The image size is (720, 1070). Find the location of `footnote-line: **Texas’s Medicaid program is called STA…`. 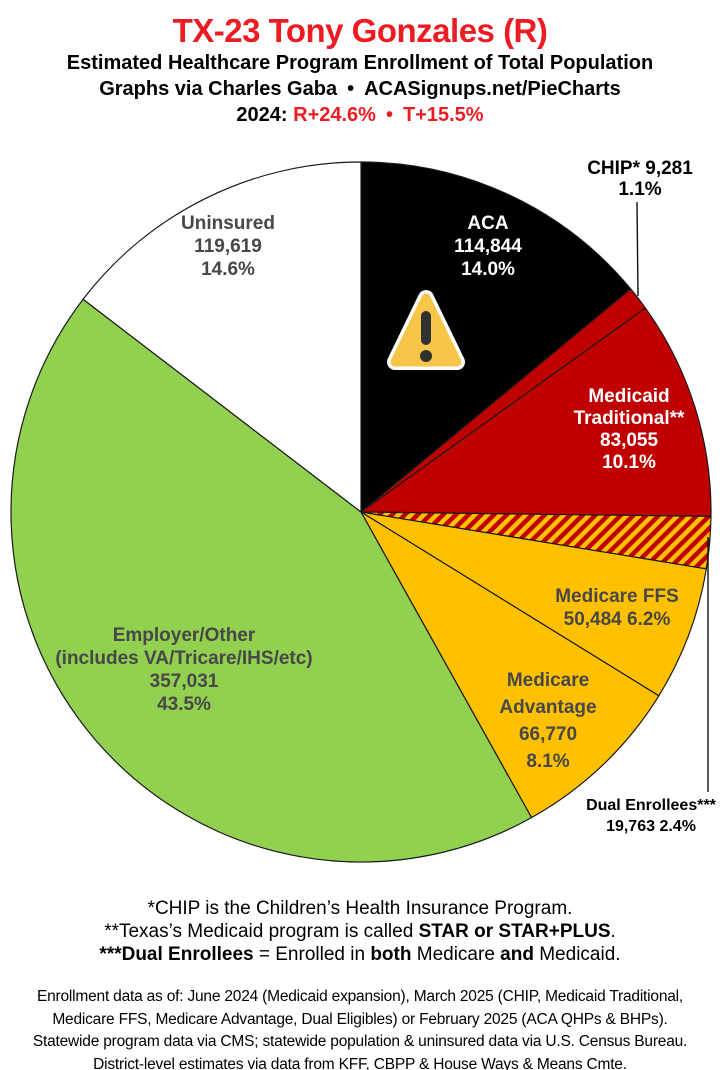

footnote-line: **Texas’s Medicaid program is called STA… is located at coordinates (360, 931).